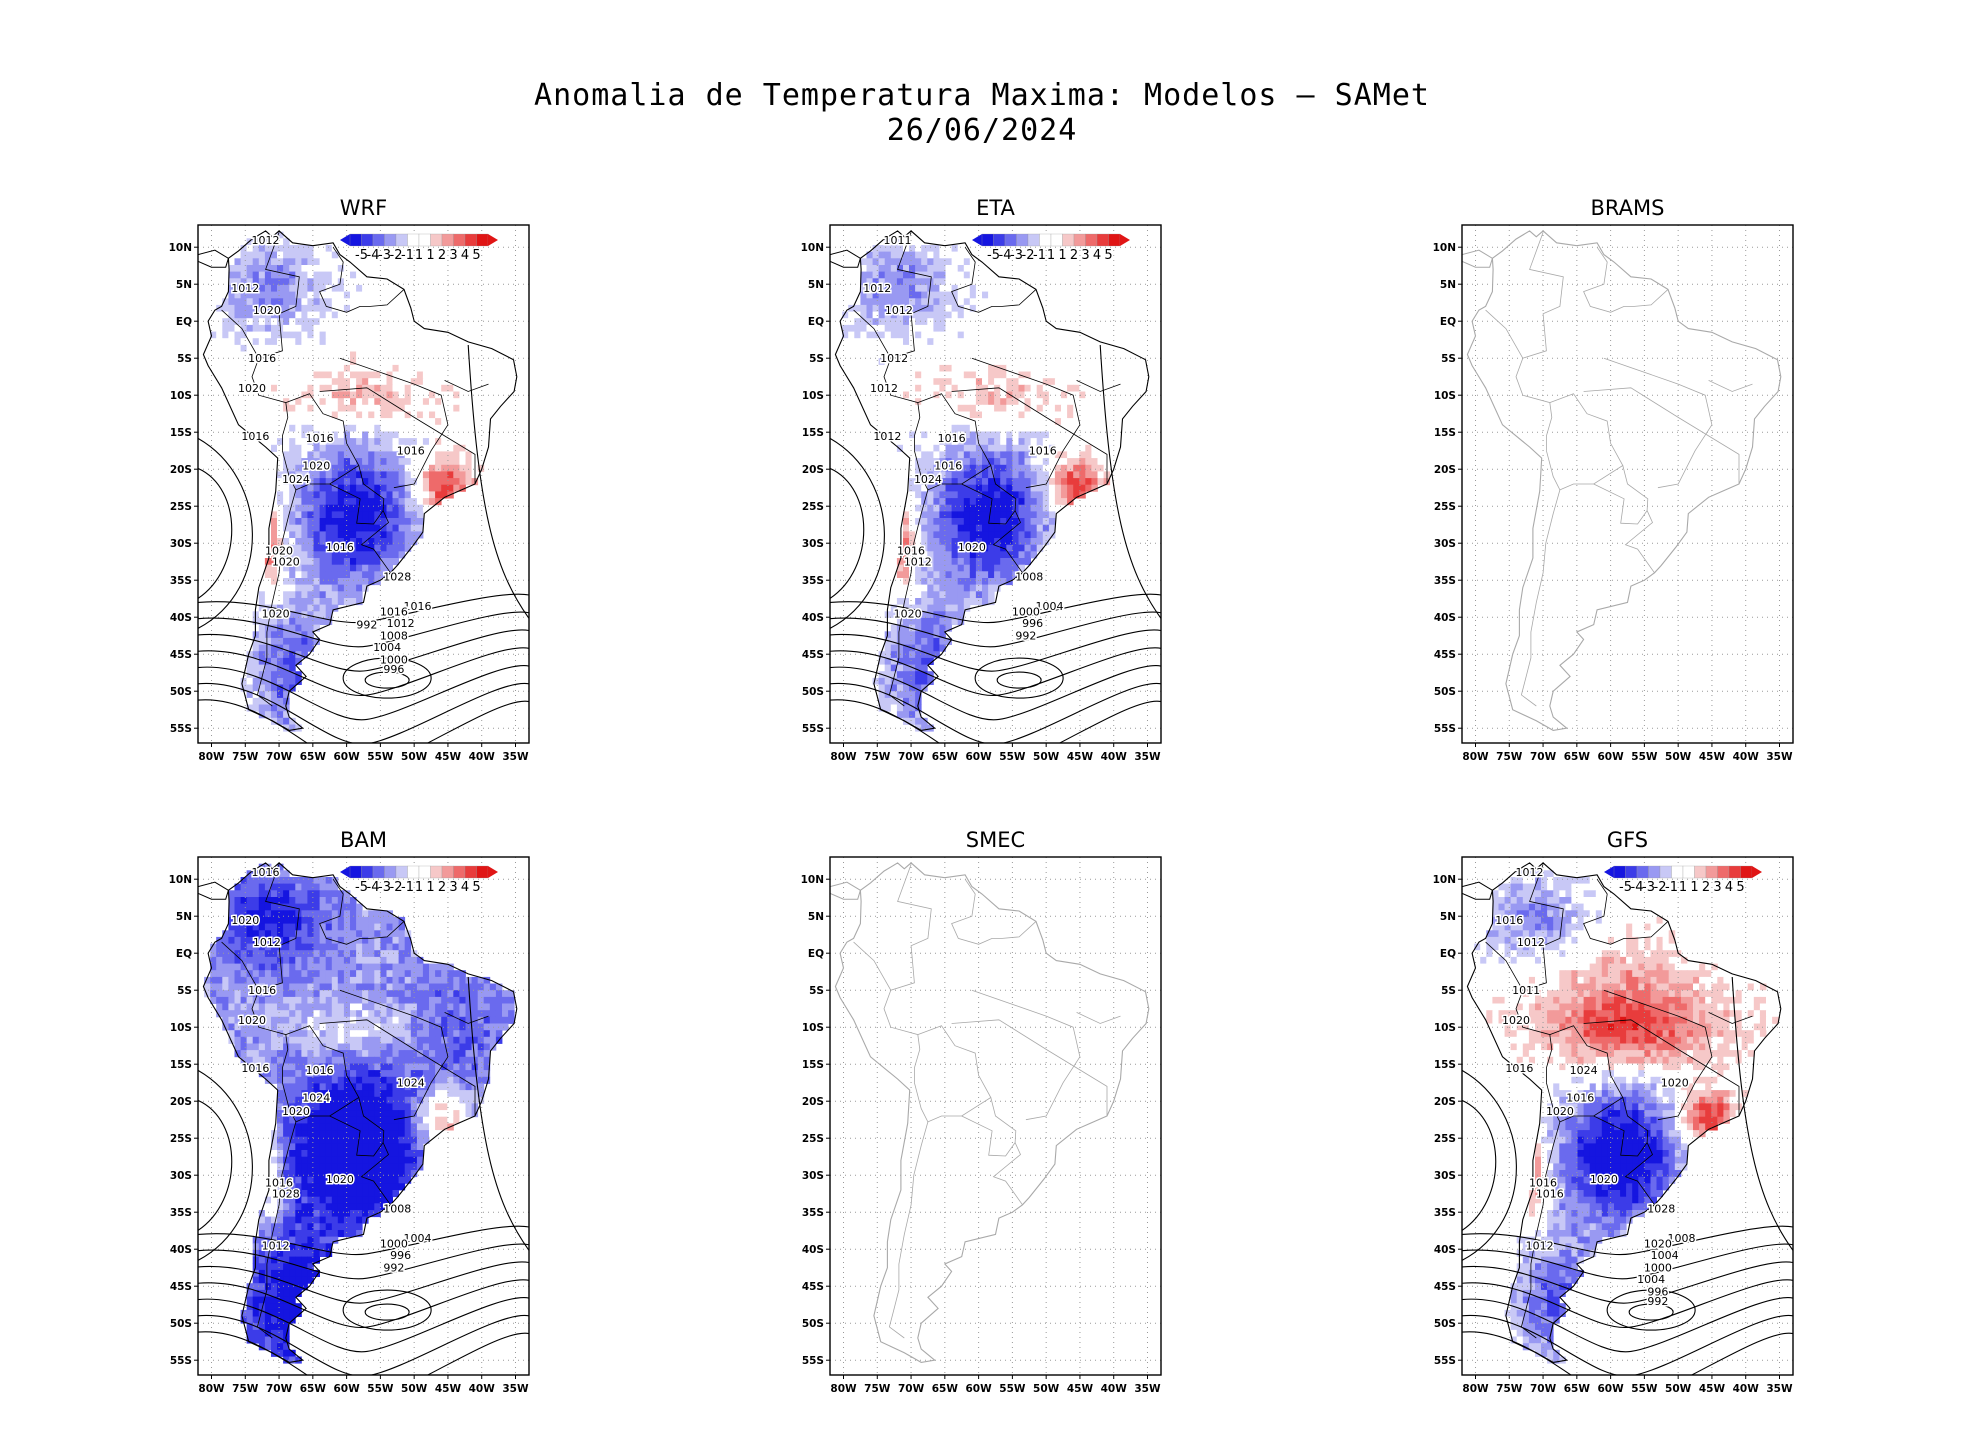 This screenshot has height=1436, width=1964. What do you see at coordinates (1026, 611) in the screenshot?
I see `isobar-label: 1000` at bounding box center [1026, 611].